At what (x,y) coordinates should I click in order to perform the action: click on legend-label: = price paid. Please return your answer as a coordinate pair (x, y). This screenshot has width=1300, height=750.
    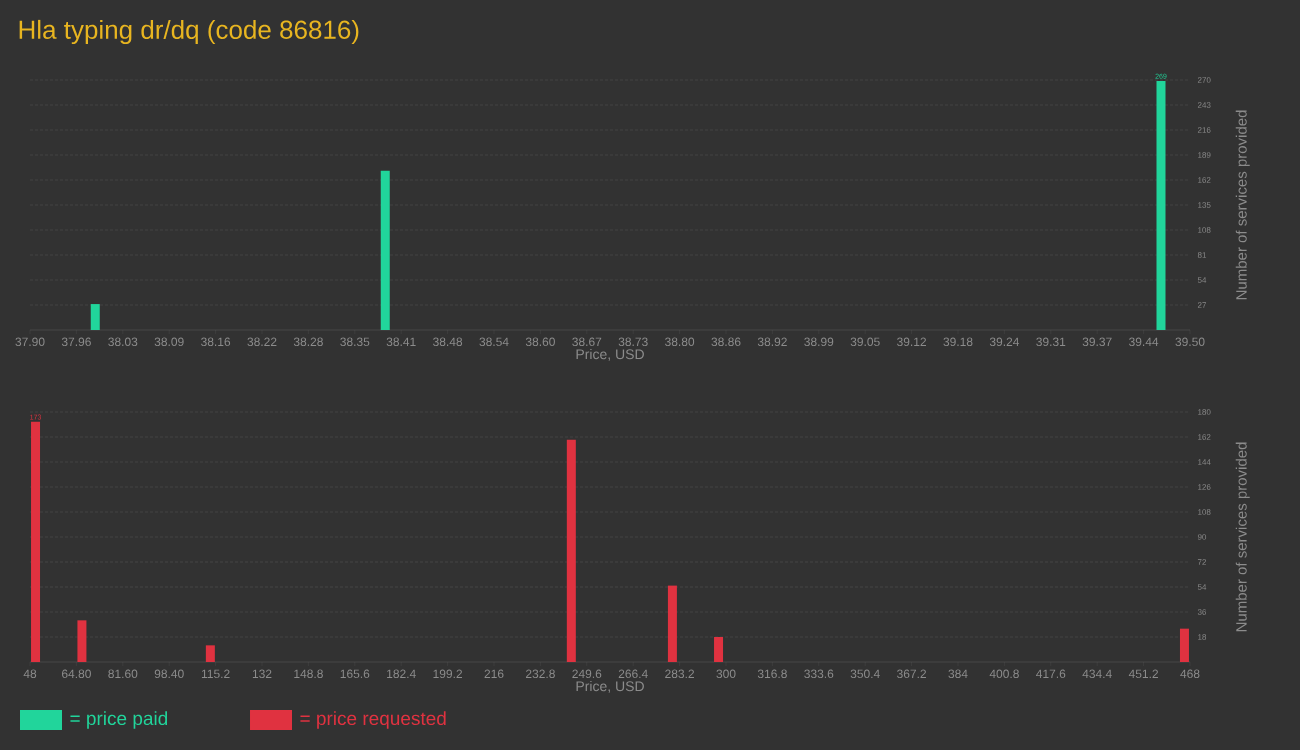
    Looking at the image, I should click on (119, 720).